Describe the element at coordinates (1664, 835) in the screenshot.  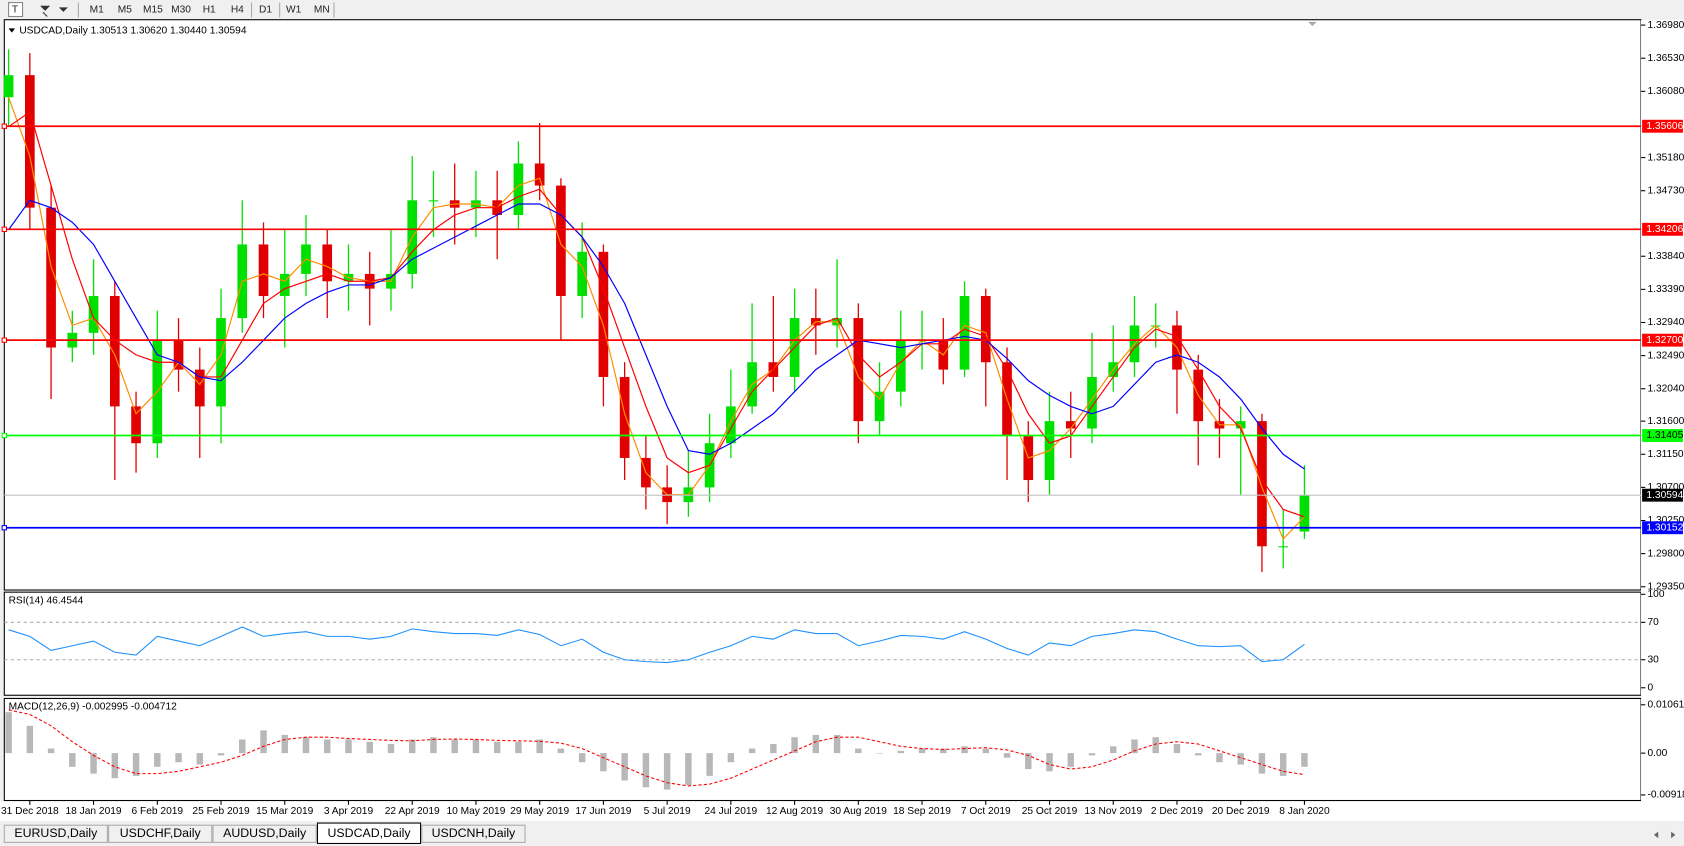
I see `tab-scroll` at that location.